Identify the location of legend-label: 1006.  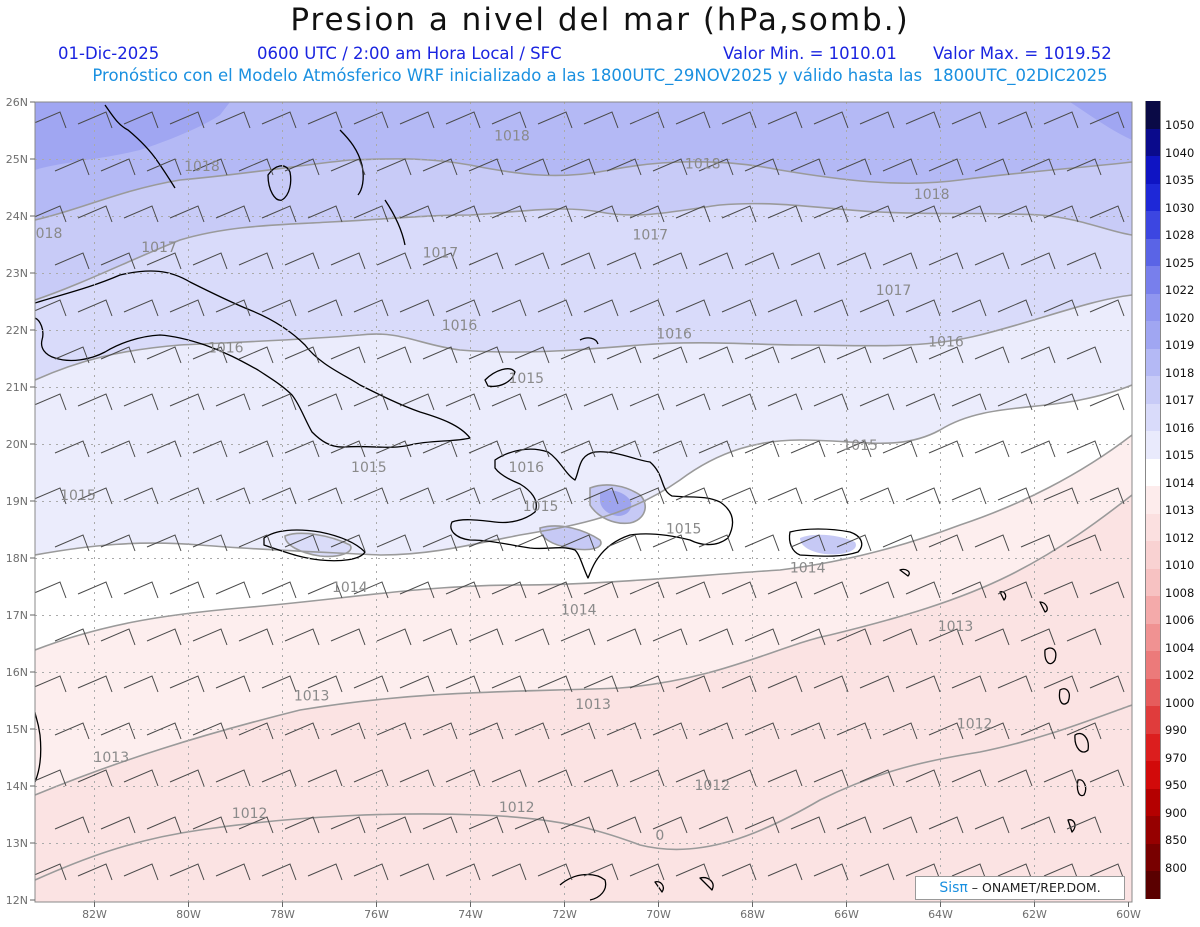
(1180, 620).